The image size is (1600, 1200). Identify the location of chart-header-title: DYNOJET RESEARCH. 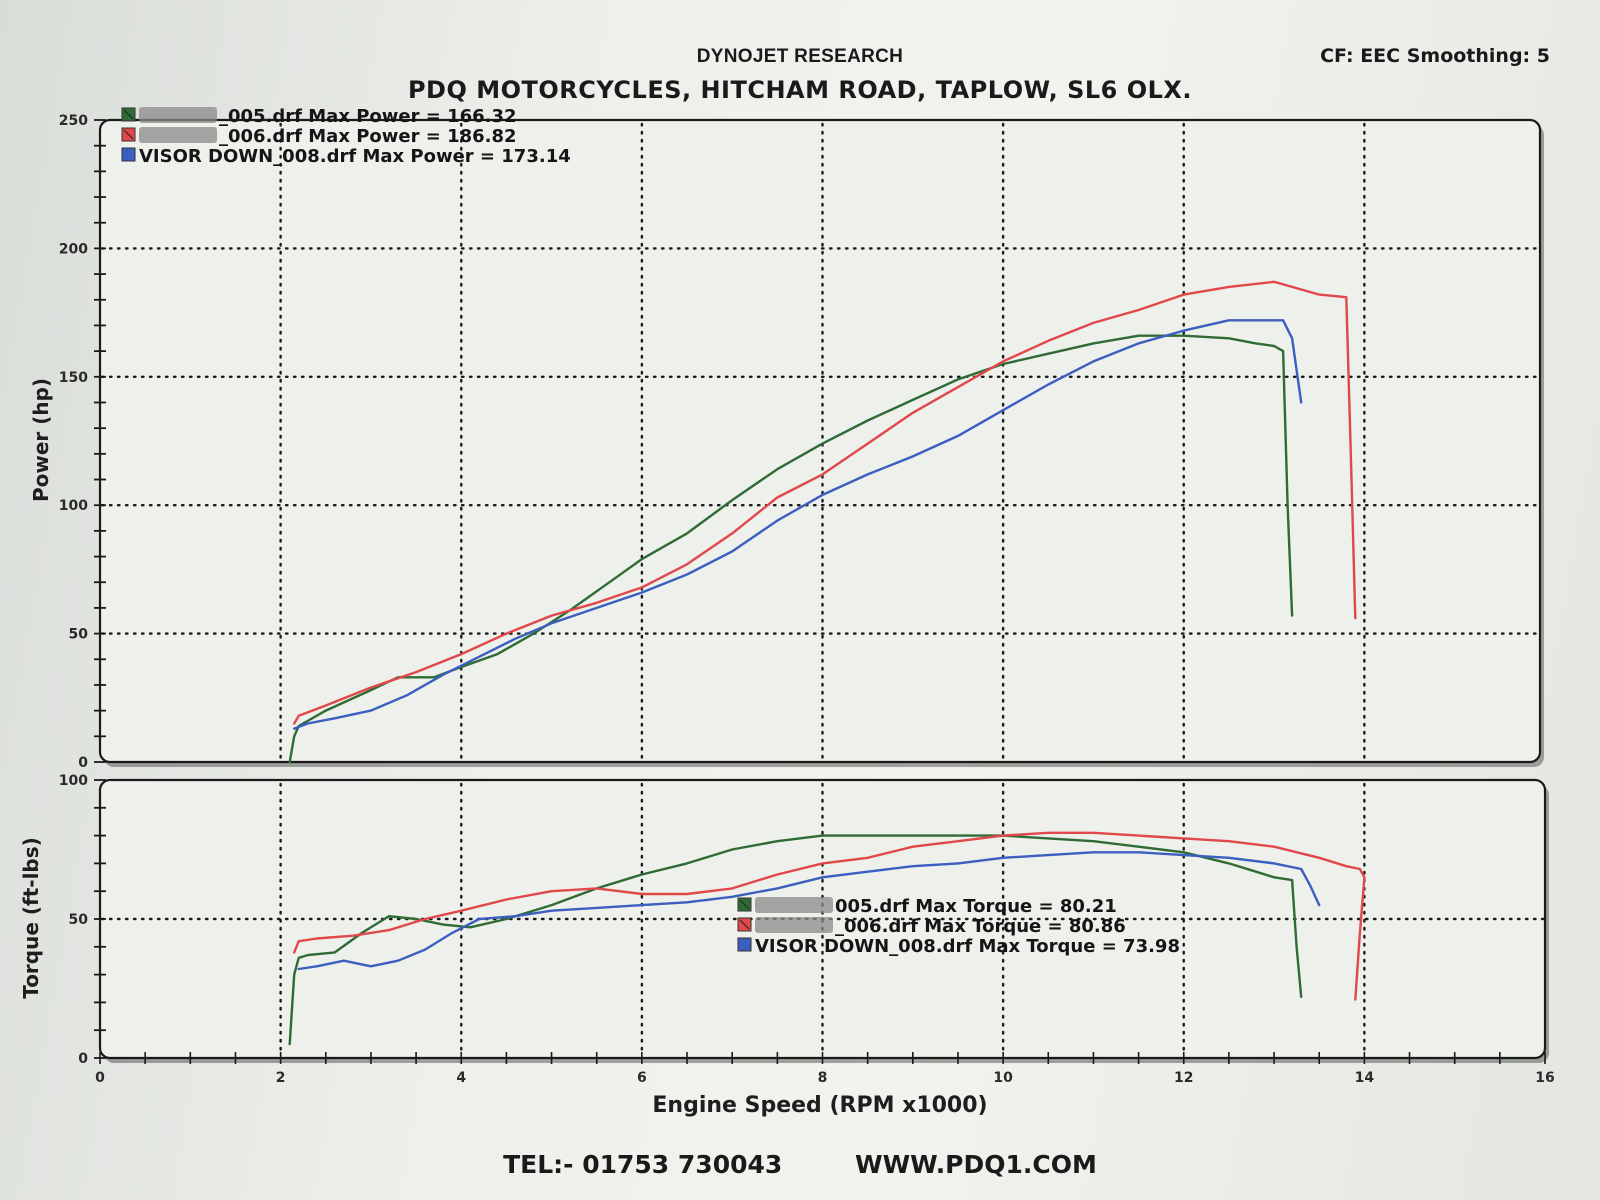
(800, 56).